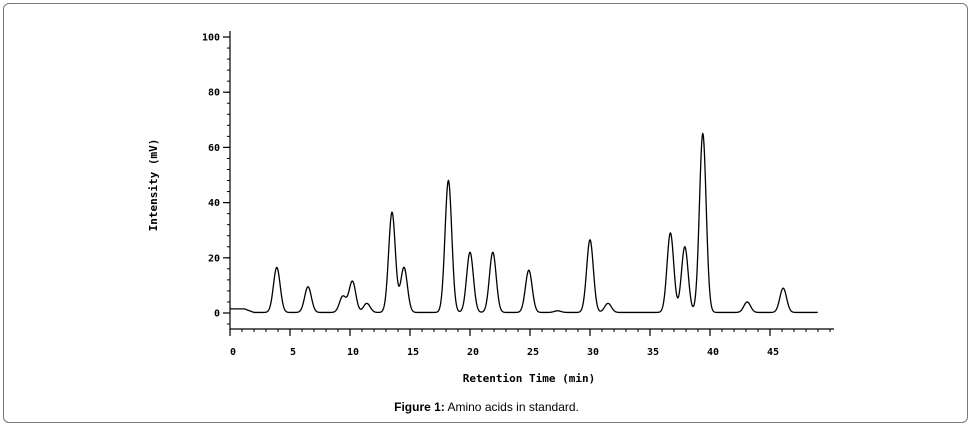 The width and height of the screenshot is (975, 428). What do you see at coordinates (214, 93) in the screenshot?
I see `y-tick-label: 80` at bounding box center [214, 93].